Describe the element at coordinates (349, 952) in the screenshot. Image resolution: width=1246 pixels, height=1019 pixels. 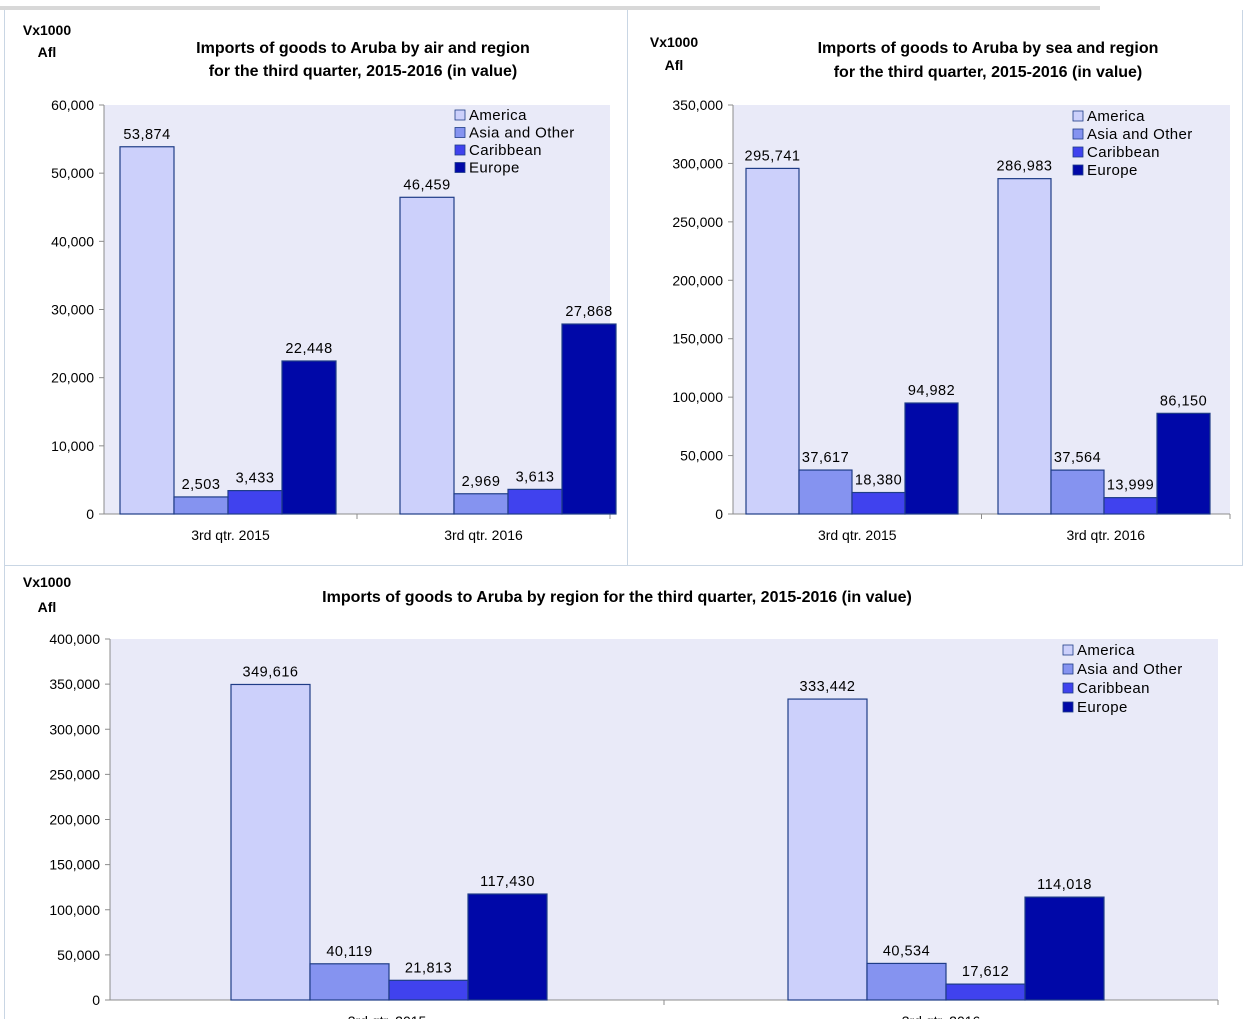
I see `data-label-asia-and-other: 40,119` at that location.